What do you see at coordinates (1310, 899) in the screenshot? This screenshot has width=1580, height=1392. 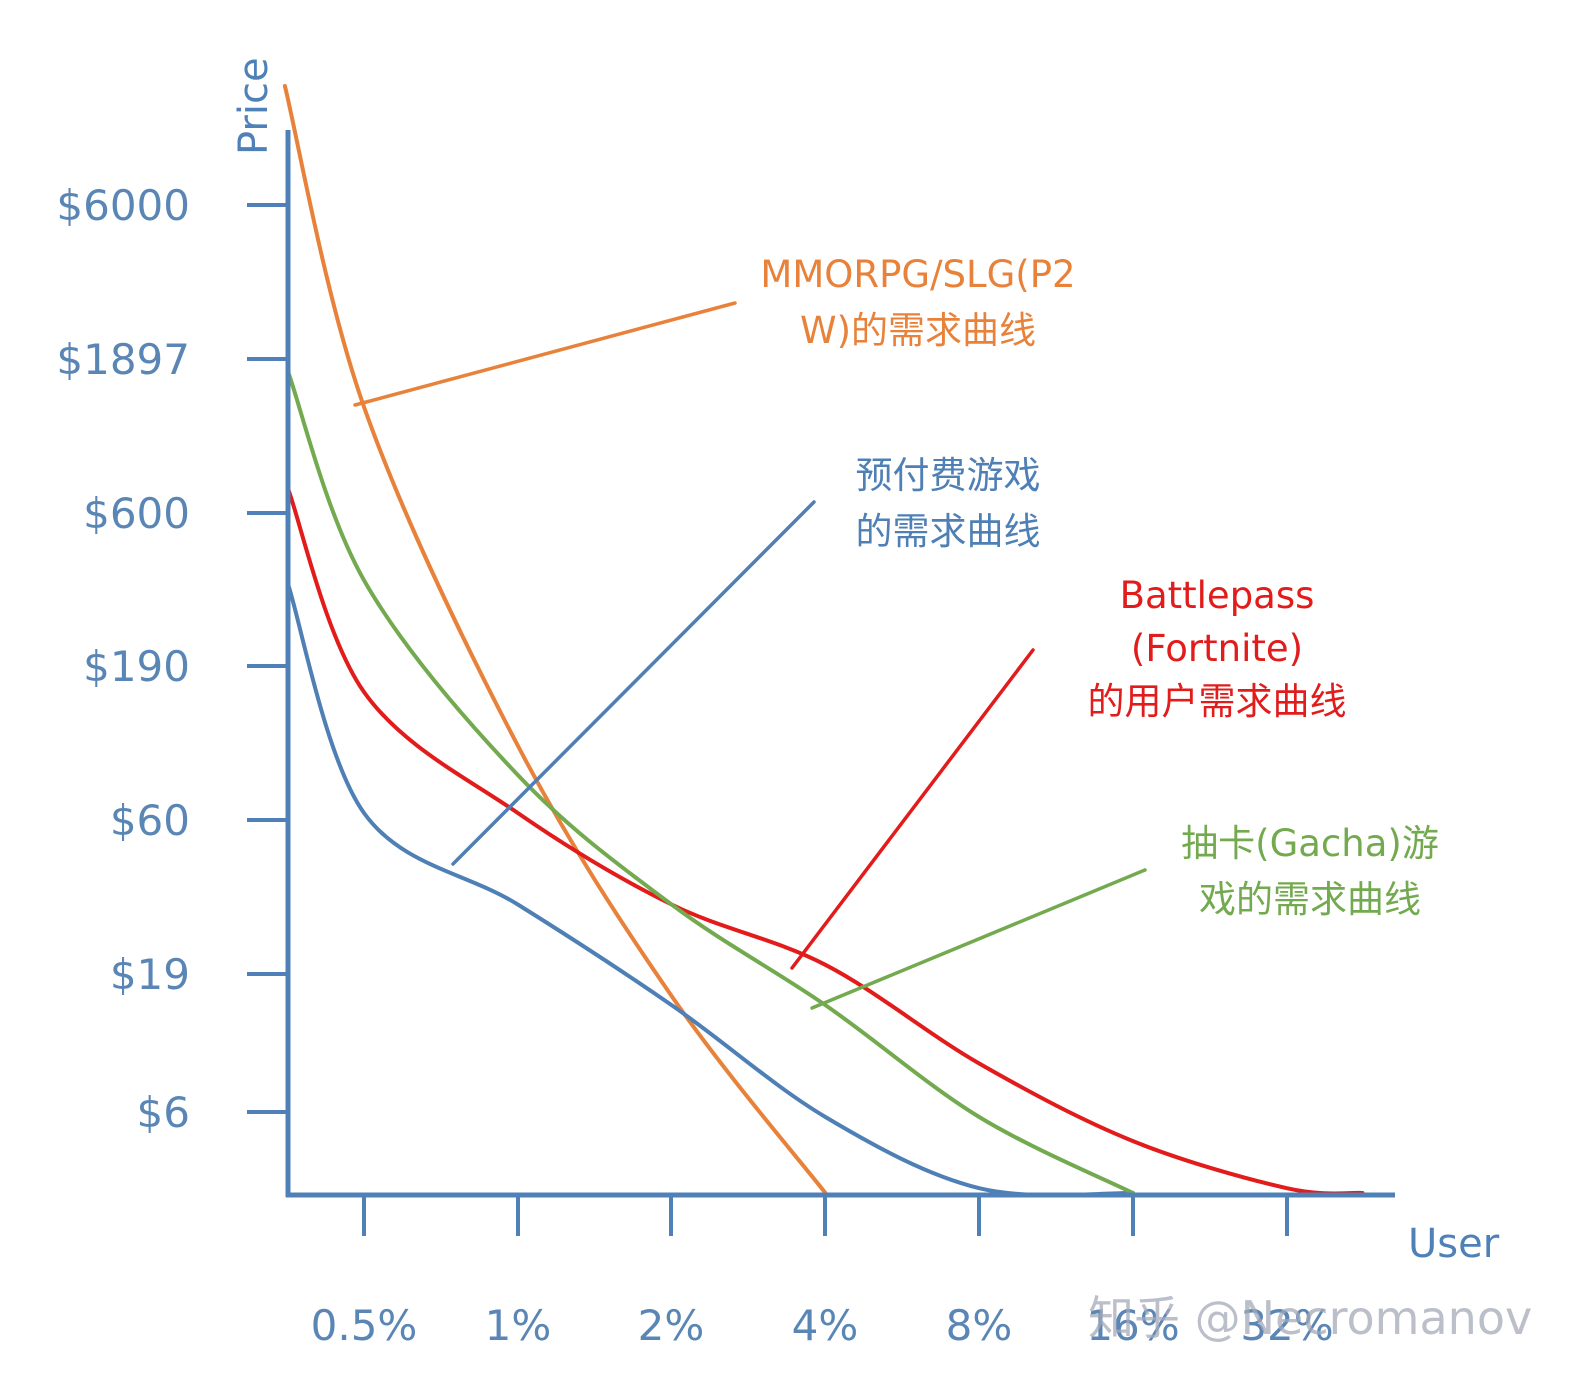 I see `gacha-game-annotation-line: 戏的需求曲线` at bounding box center [1310, 899].